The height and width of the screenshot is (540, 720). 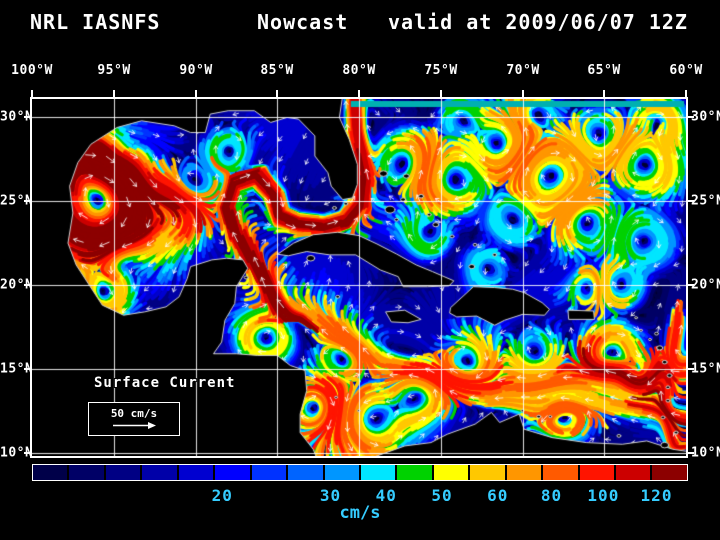 What do you see at coordinates (32, 70) in the screenshot?
I see `lon-label: 100°W` at bounding box center [32, 70].